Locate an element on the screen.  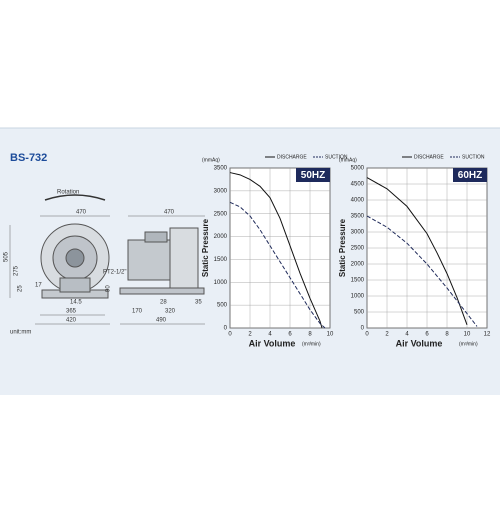
dimension-label: 275 is located at coordinates (17, 270).